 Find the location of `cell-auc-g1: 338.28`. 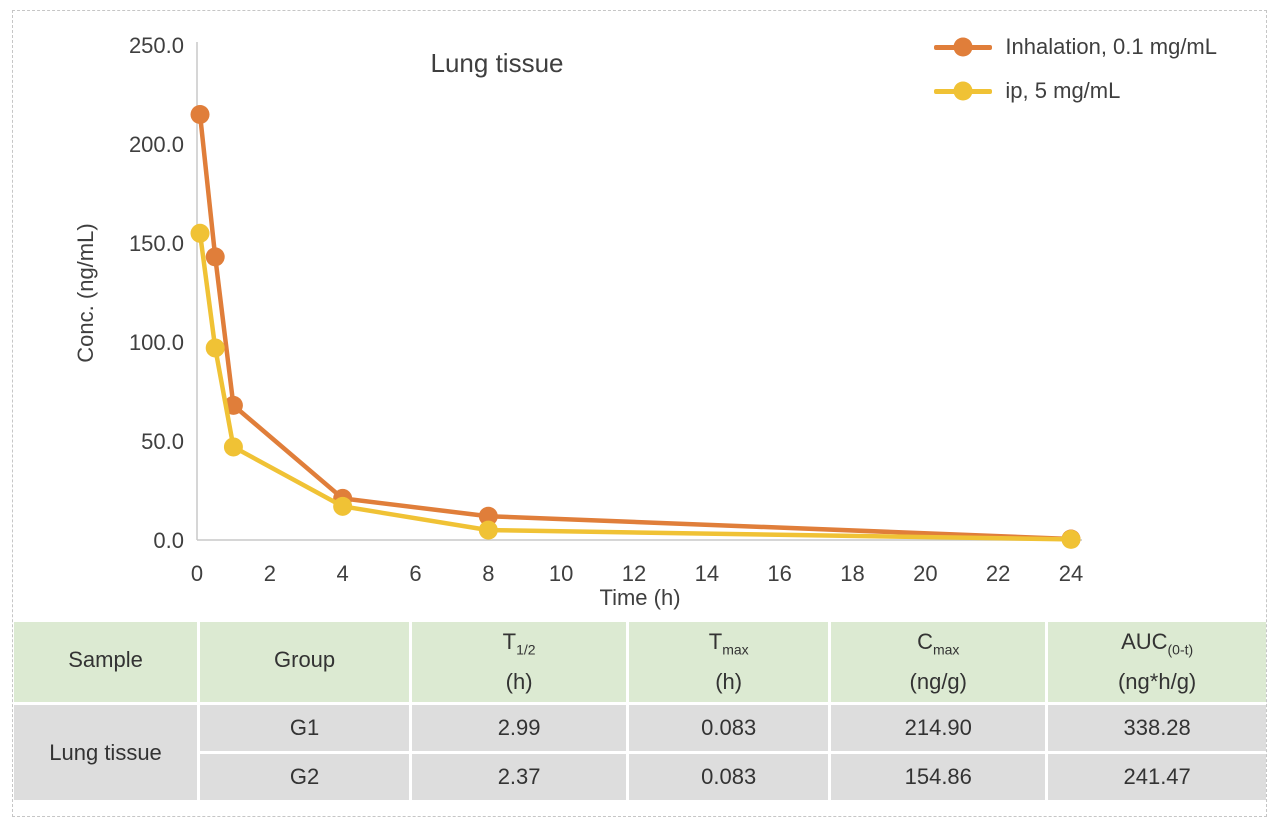

cell-auc-g1: 338.28 is located at coordinates (1157, 728).